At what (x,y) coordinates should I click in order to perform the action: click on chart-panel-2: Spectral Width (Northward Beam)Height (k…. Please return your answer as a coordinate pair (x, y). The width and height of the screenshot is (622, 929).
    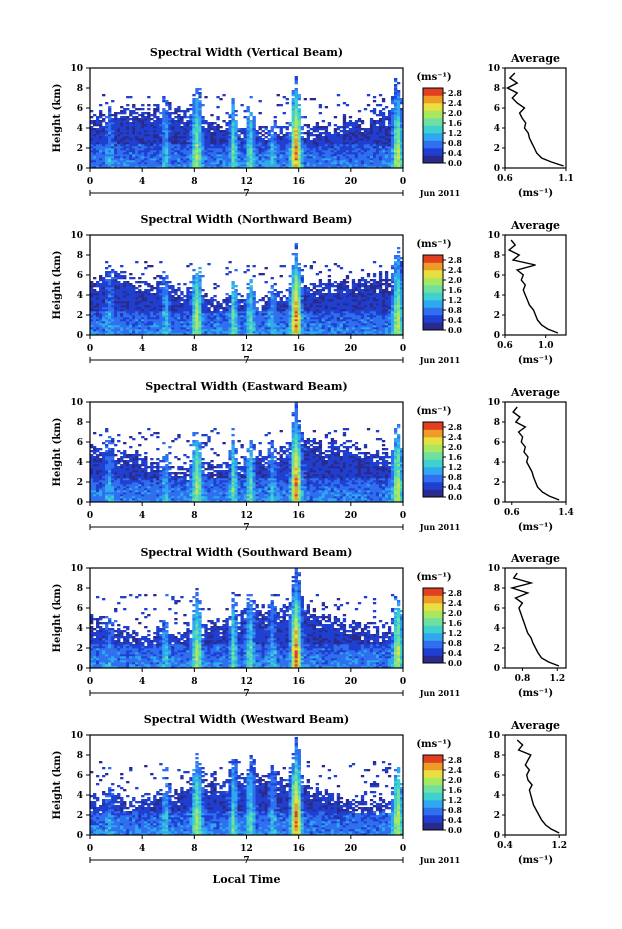
    Looking at the image, I should click on (309, 289).